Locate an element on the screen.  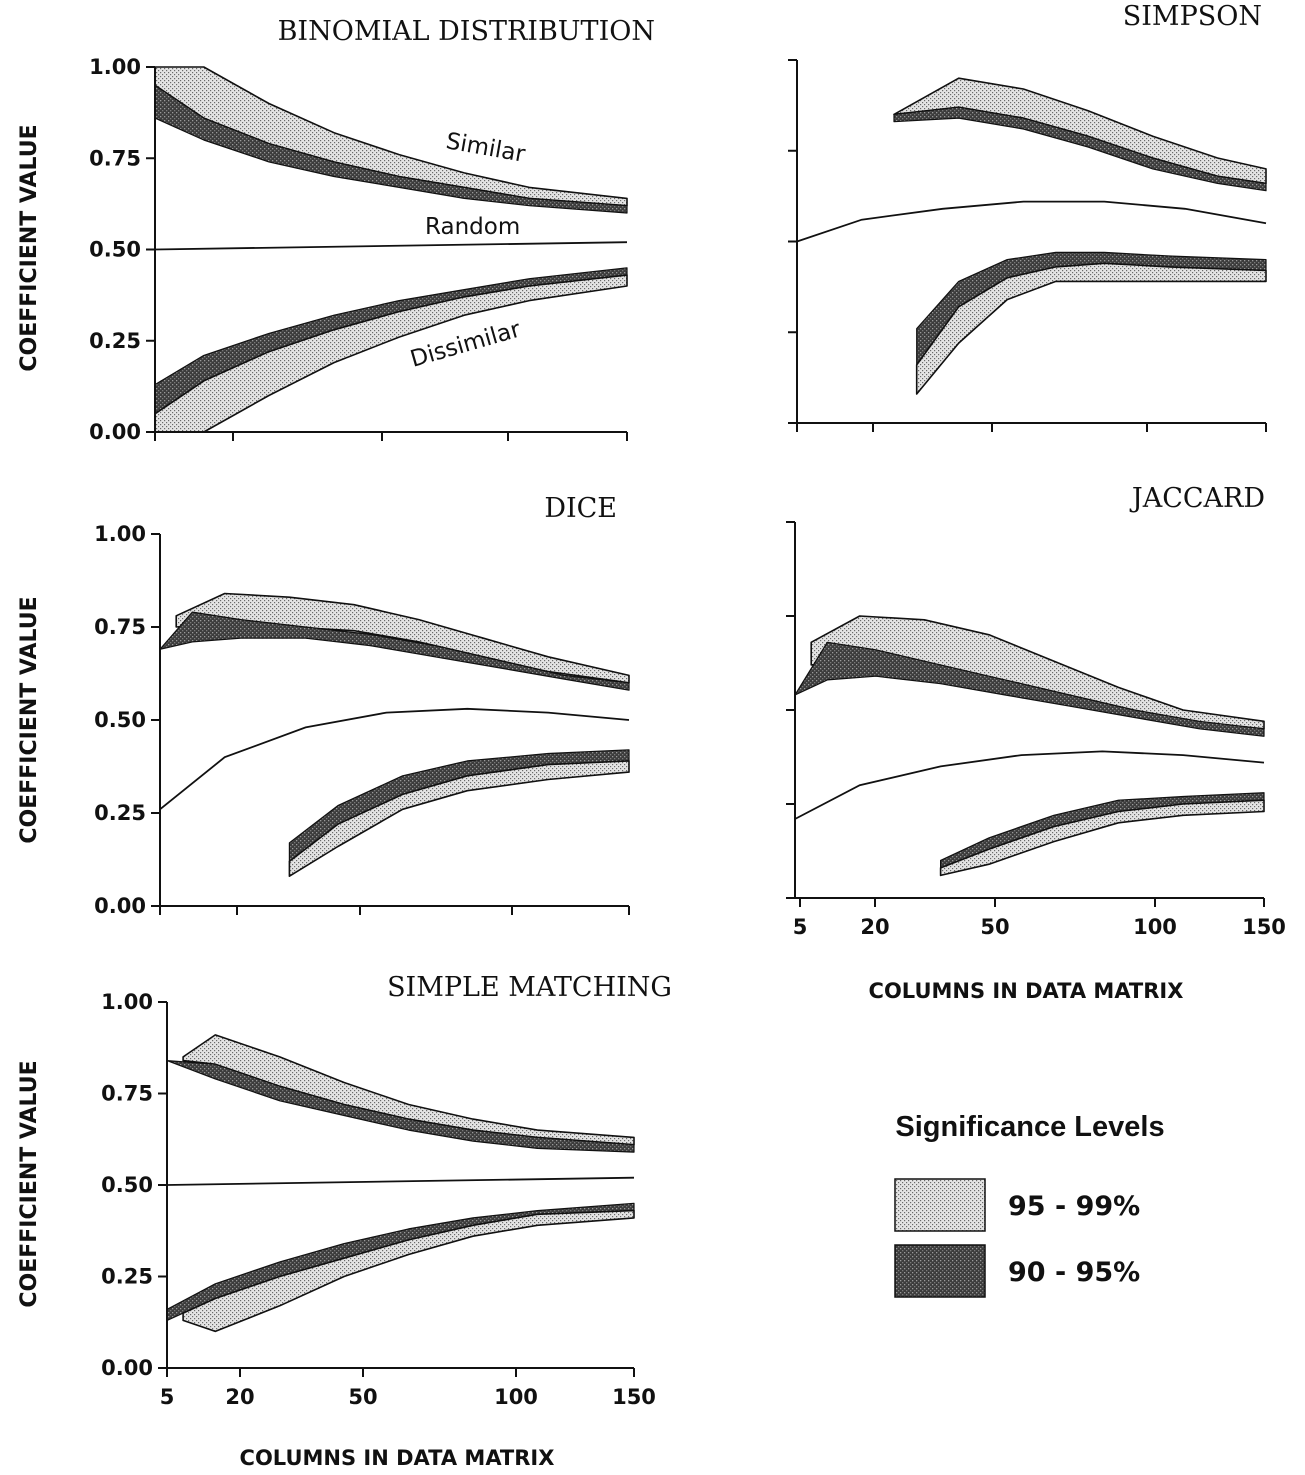
dice-y-axis-label: COEFFICIENT VALUE is located at coordinates (29, 719).